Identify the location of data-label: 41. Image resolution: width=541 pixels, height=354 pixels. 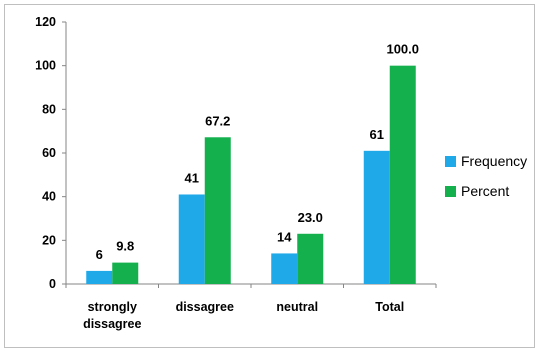
(192, 177).